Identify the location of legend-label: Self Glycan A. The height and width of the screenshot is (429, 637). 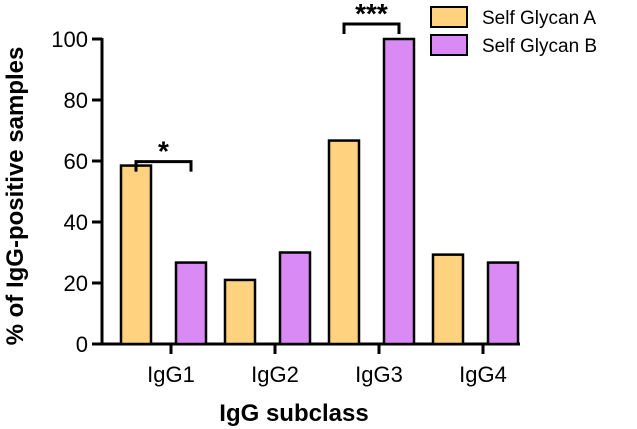
(539, 18).